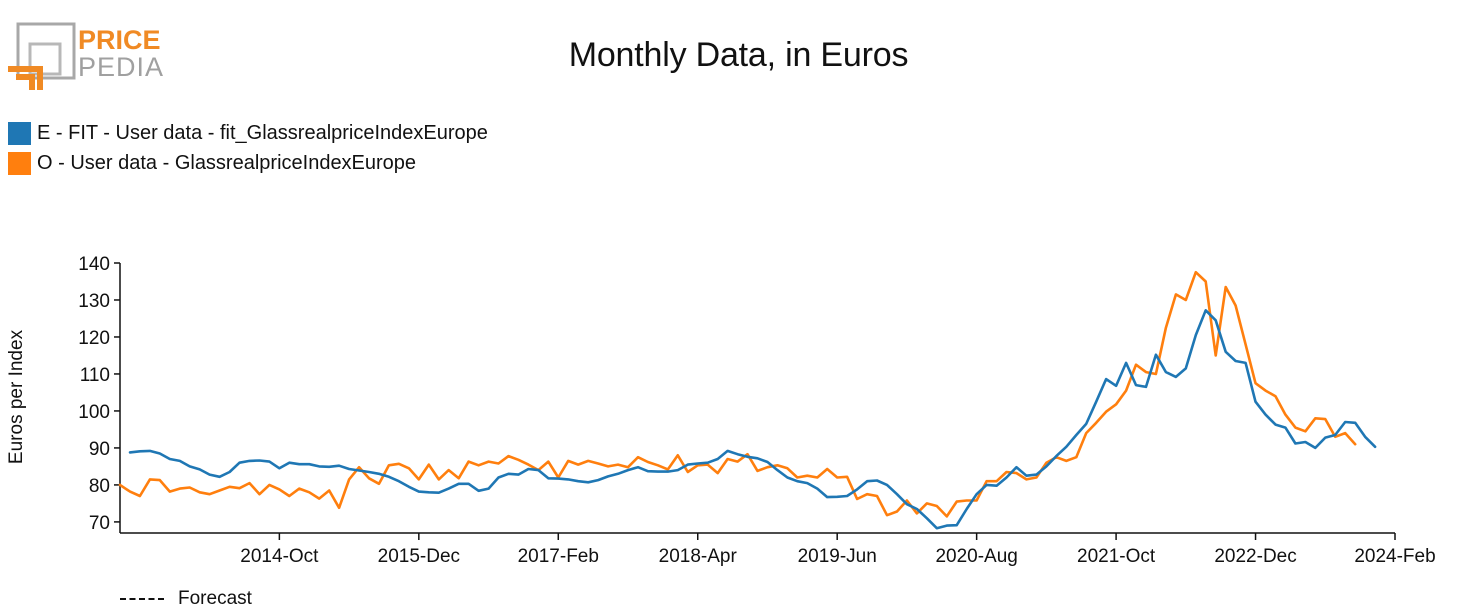 The width and height of the screenshot is (1477, 615). I want to click on x-tick-label: 2024-Feb, so click(1394, 556).